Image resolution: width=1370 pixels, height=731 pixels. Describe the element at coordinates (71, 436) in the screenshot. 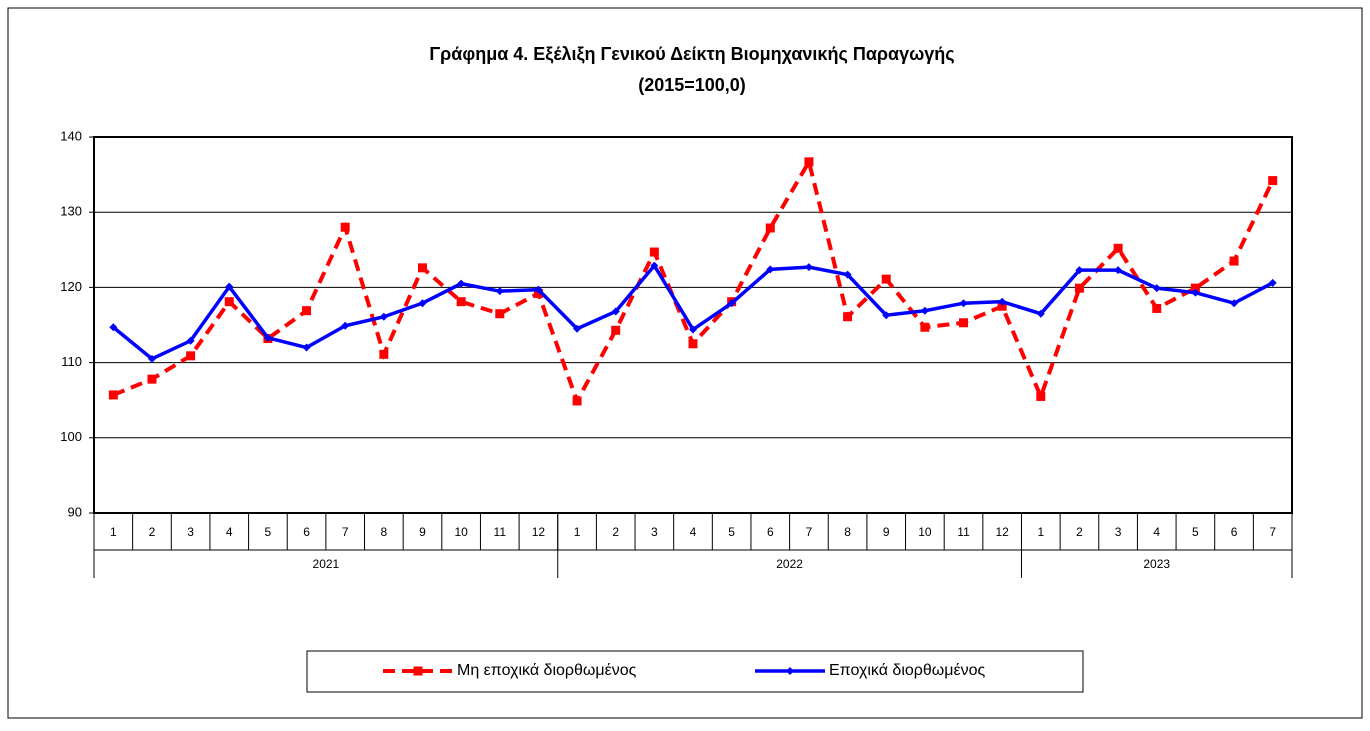

I see `y-tick-label: 100` at that location.